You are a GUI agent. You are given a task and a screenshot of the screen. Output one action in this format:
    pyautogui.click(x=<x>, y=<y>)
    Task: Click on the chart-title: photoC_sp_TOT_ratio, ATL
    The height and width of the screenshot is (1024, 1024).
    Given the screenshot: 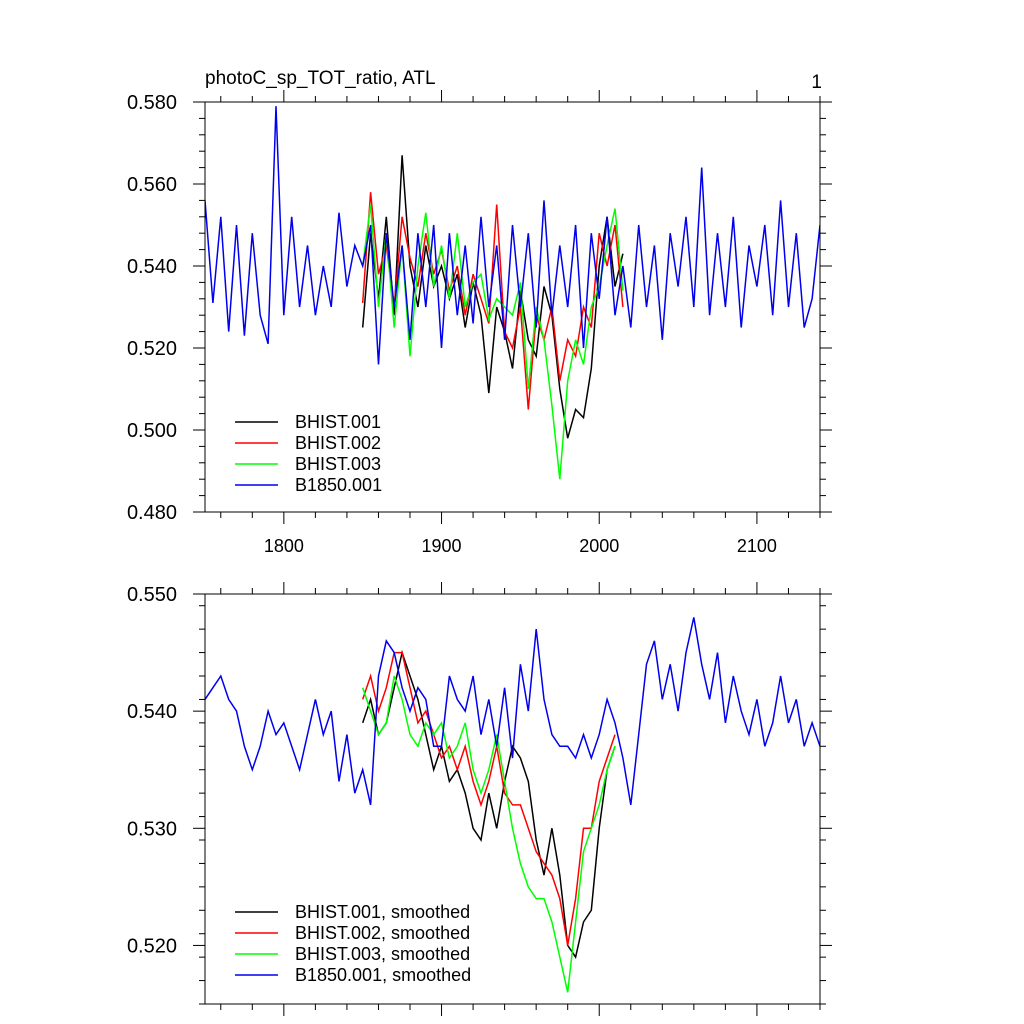 What is the action you would take?
    pyautogui.click(x=320, y=78)
    